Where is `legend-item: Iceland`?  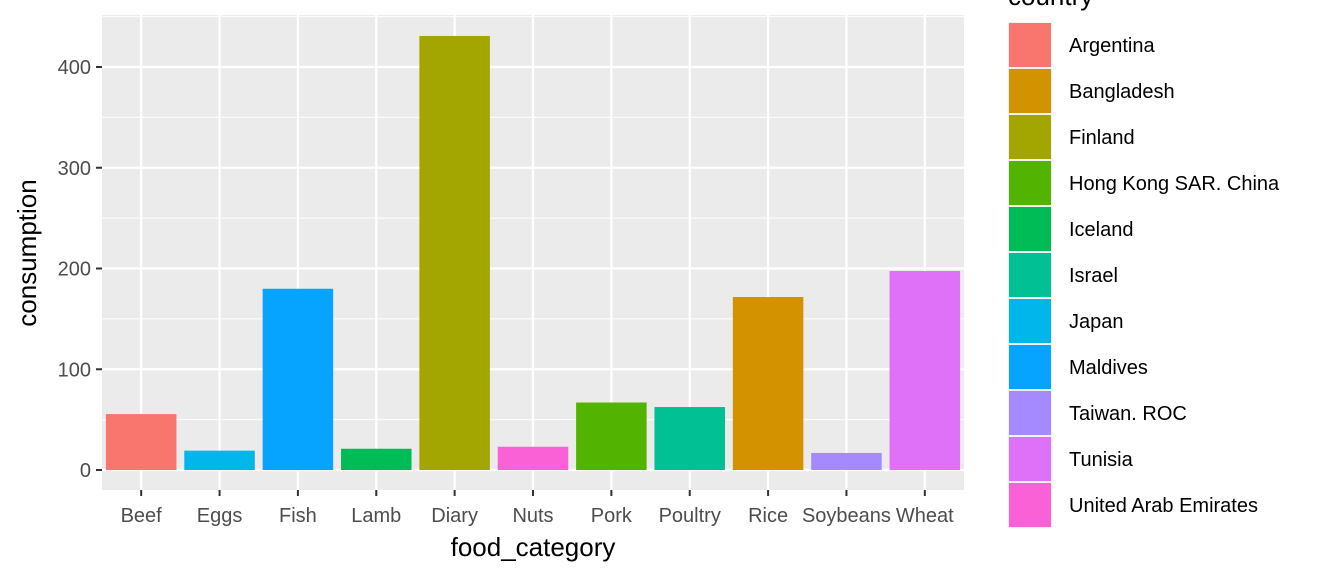 legend-item: Iceland is located at coordinates (1071, 229).